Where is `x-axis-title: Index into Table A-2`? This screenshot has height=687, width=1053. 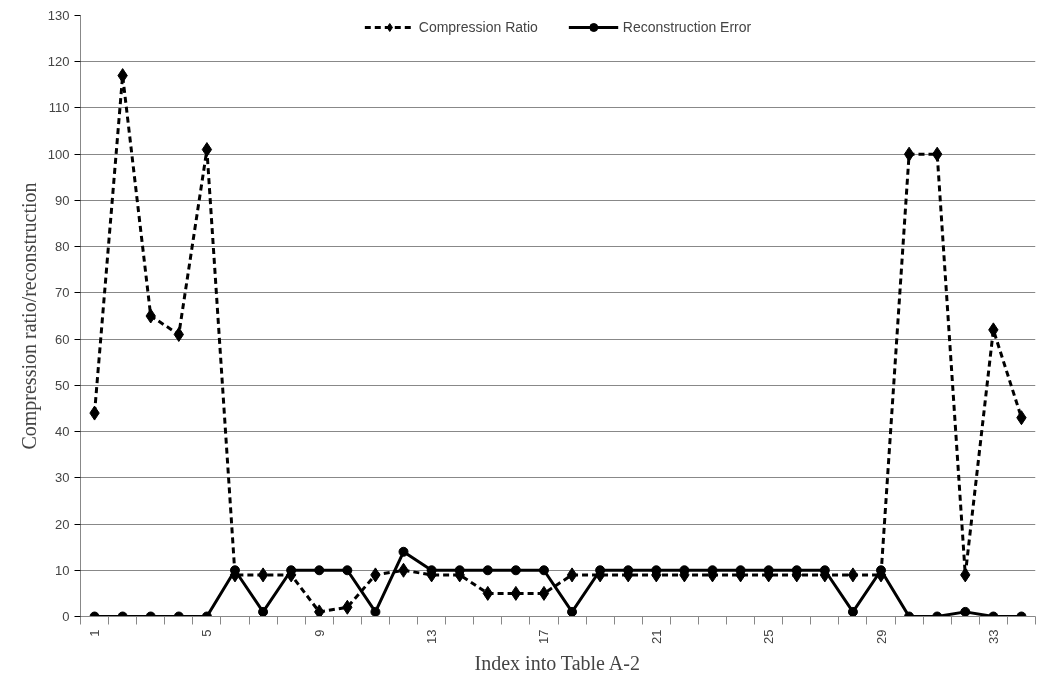
x-axis-title: Index into Table A-2 is located at coordinates (557, 662).